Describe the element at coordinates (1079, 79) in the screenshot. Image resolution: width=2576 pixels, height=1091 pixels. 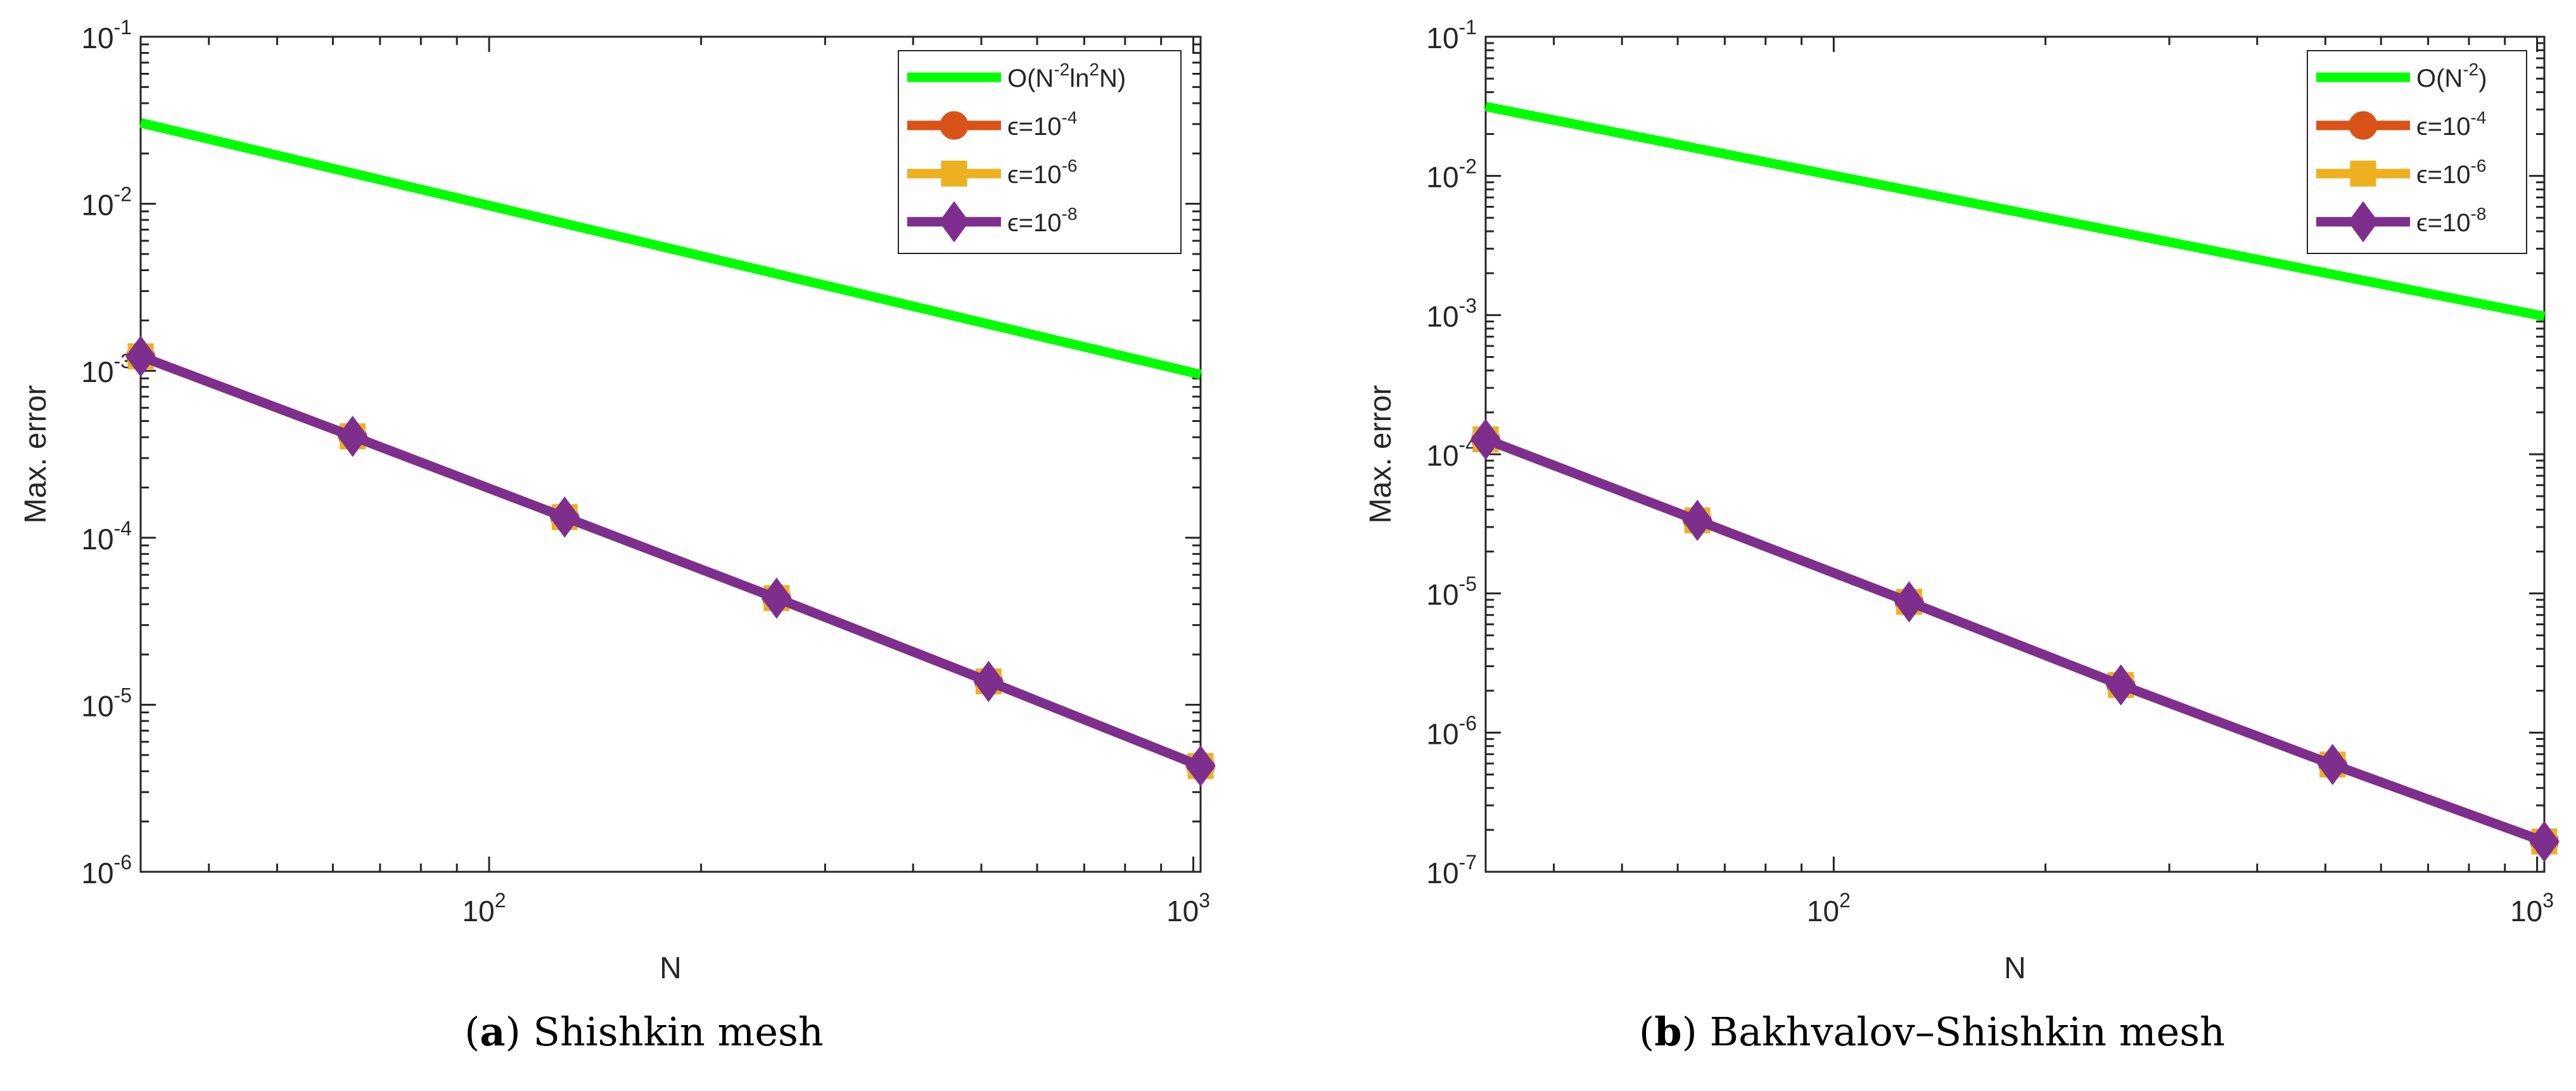
I see `legend-label-part: ln` at that location.